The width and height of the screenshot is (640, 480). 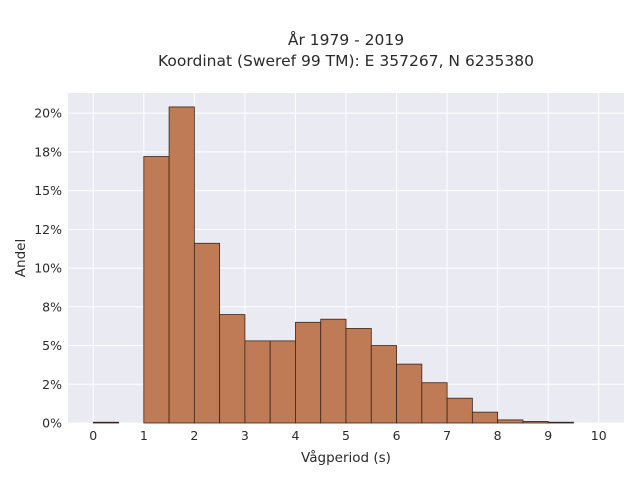 What do you see at coordinates (52, 345) in the screenshot?
I see `y-tick-label-2: 5%` at bounding box center [52, 345].